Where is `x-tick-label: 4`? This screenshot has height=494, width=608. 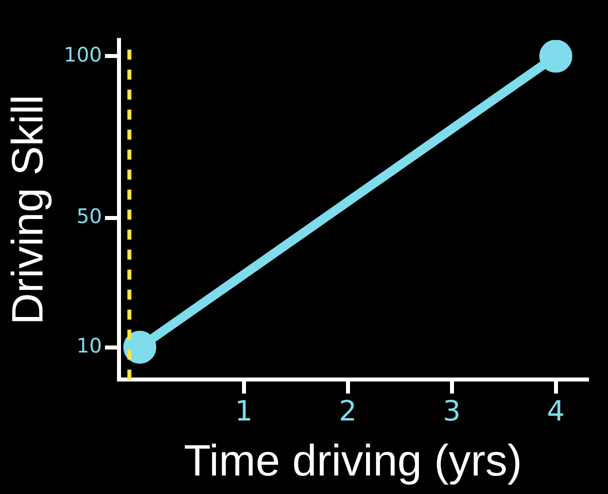
x-tick-label: 4 is located at coordinates (555, 411).